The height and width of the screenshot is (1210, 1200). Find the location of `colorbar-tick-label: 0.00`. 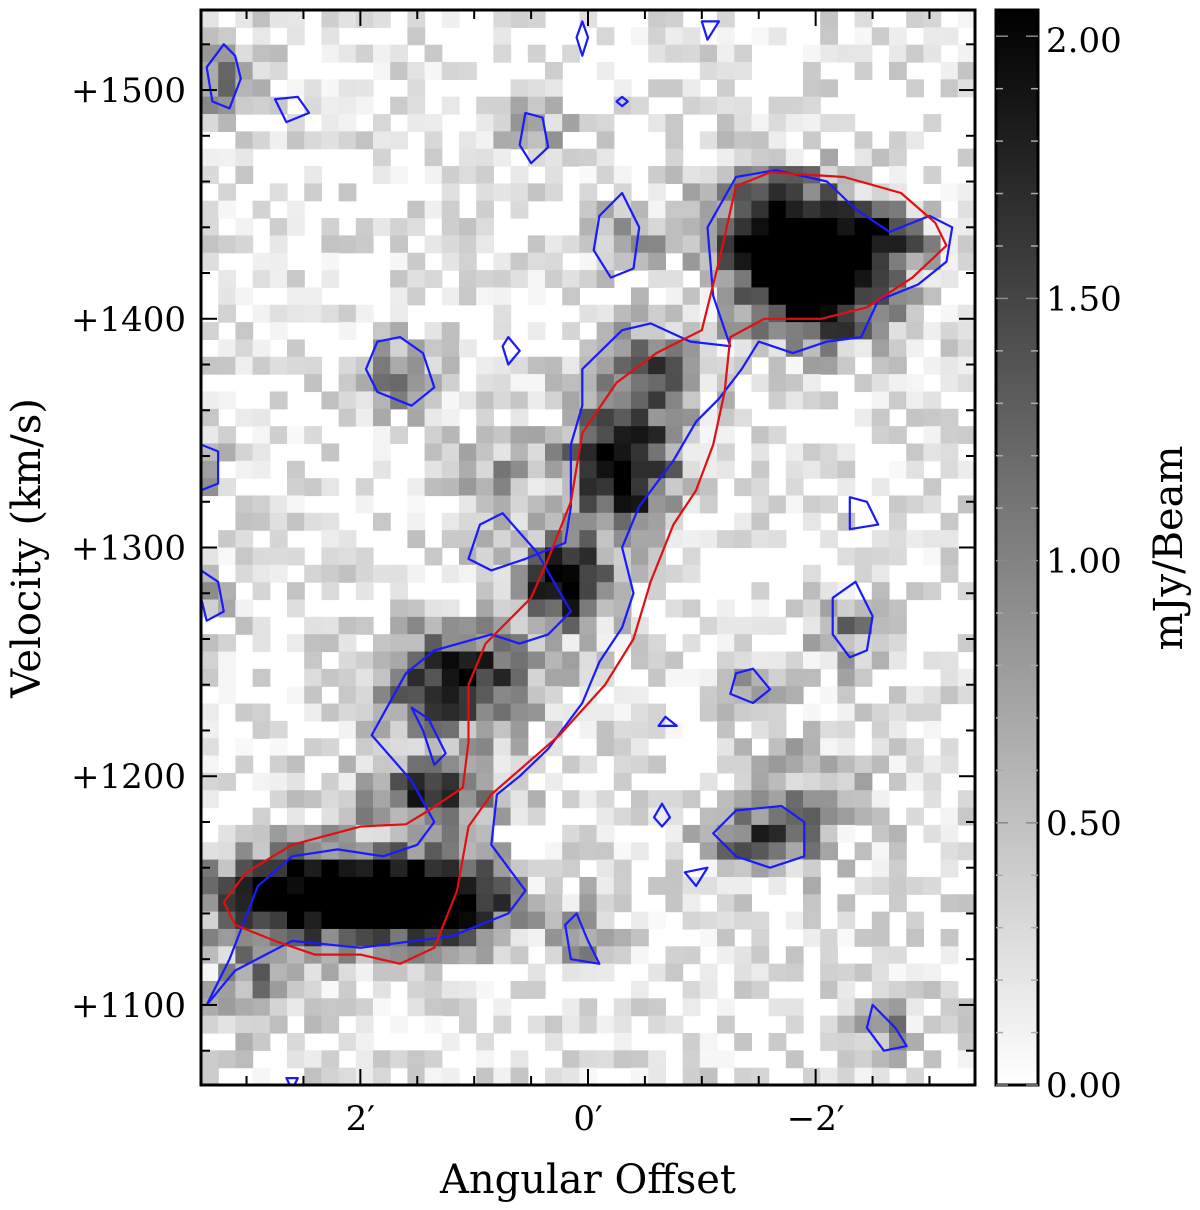

colorbar-tick-label: 0.00 is located at coordinates (1084, 1086).